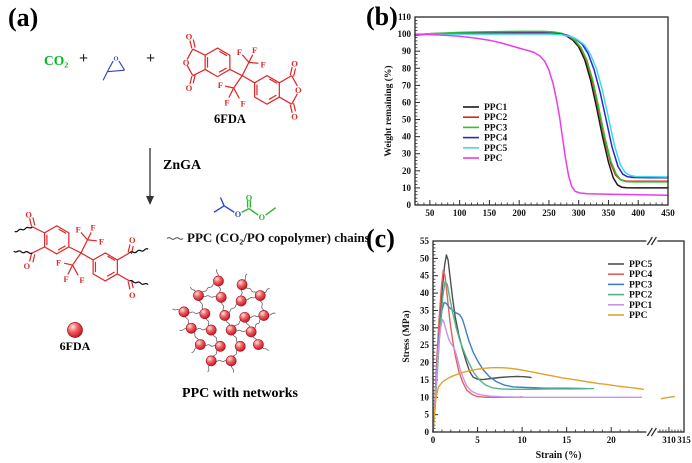  Describe the element at coordinates (75, 330) in the screenshot. I see `6fda-sphere-icon` at that location.